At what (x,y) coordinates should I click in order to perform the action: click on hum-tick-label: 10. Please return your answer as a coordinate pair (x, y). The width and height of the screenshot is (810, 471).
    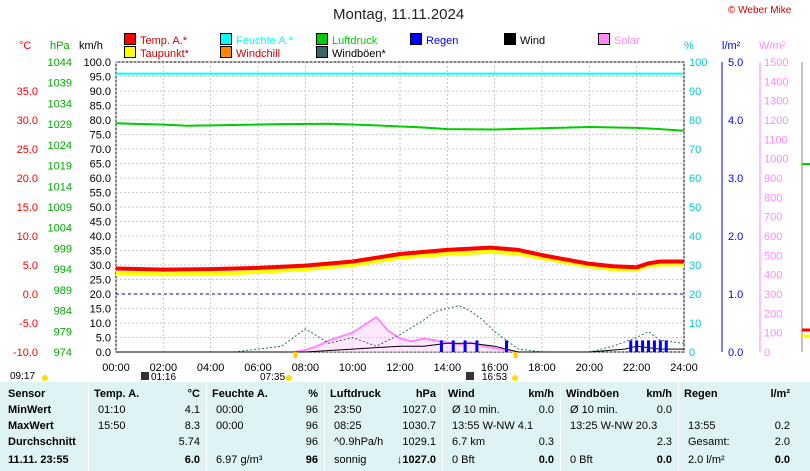
    Looking at the image, I should click on (695, 324).